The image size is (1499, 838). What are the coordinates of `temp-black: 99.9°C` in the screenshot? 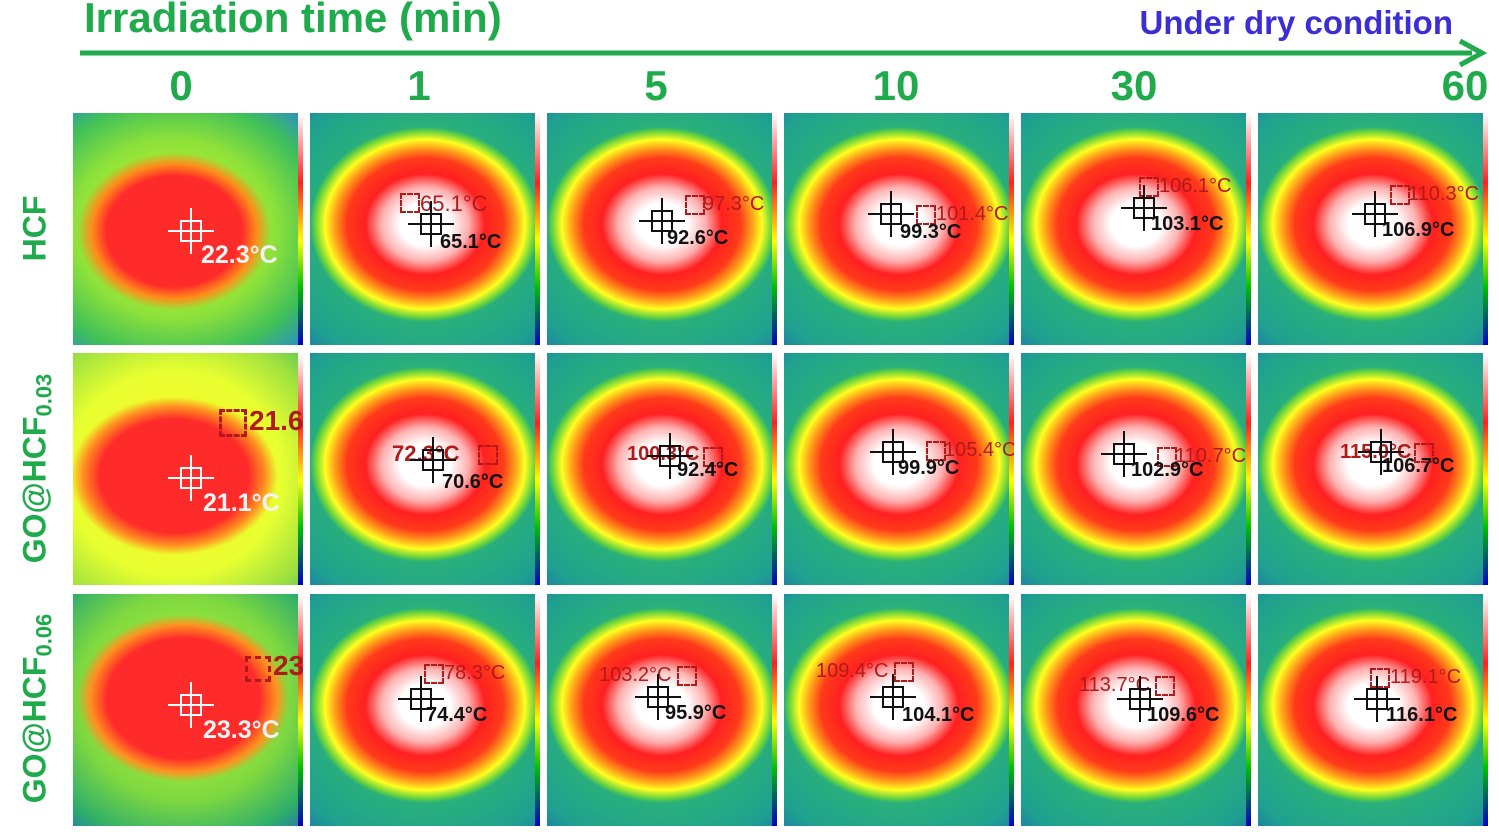 It's located at (929, 468).